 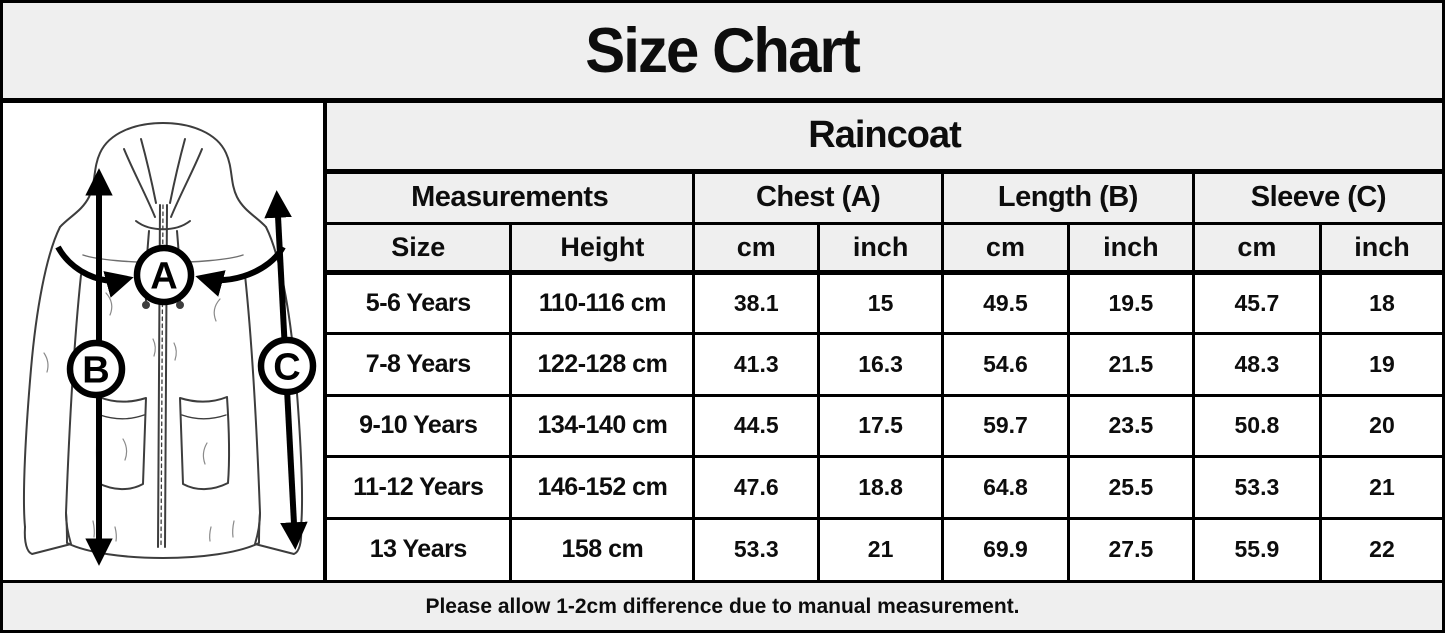 What do you see at coordinates (756, 426) in the screenshot?
I see `cell-value: 44.5` at bounding box center [756, 426].